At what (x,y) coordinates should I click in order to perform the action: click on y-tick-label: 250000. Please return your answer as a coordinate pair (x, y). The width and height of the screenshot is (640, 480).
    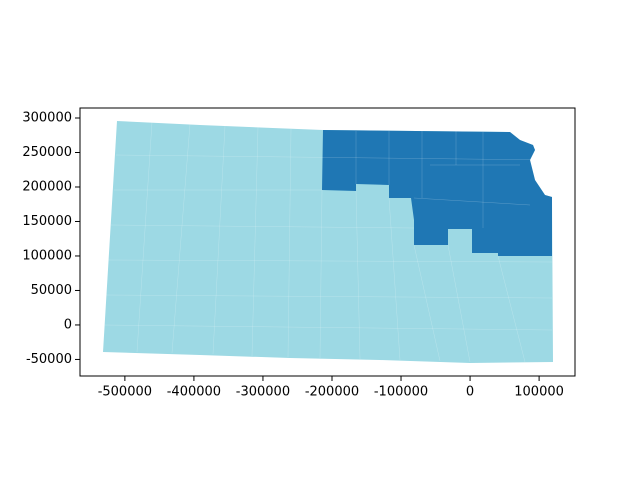
    Looking at the image, I should click on (47, 152).